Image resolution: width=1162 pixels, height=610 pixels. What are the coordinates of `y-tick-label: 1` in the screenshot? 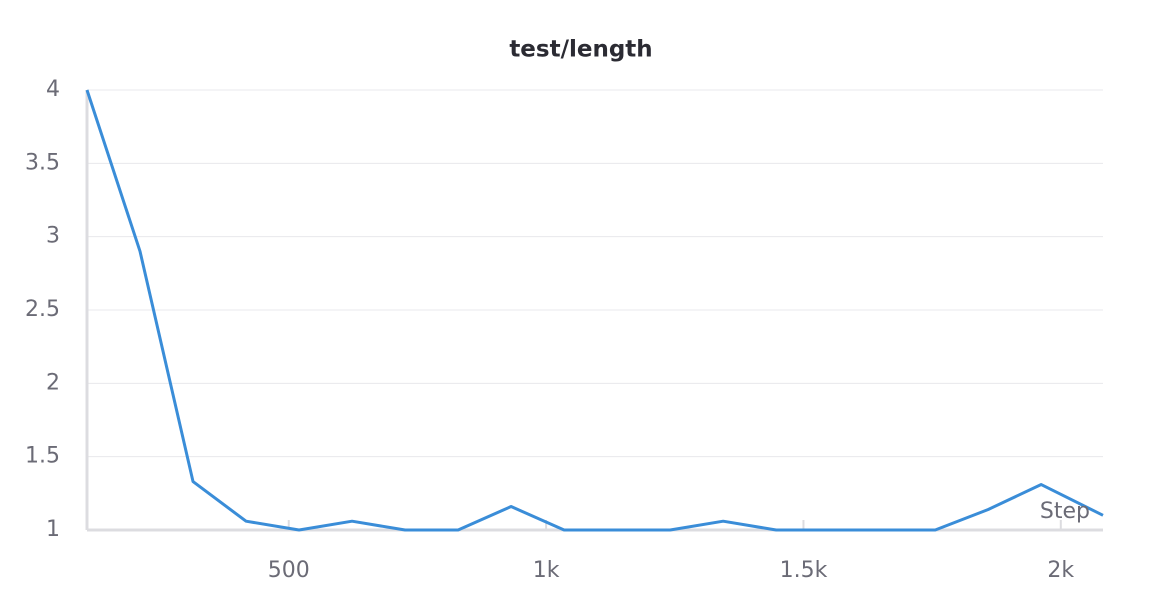 It's located at (53, 529).